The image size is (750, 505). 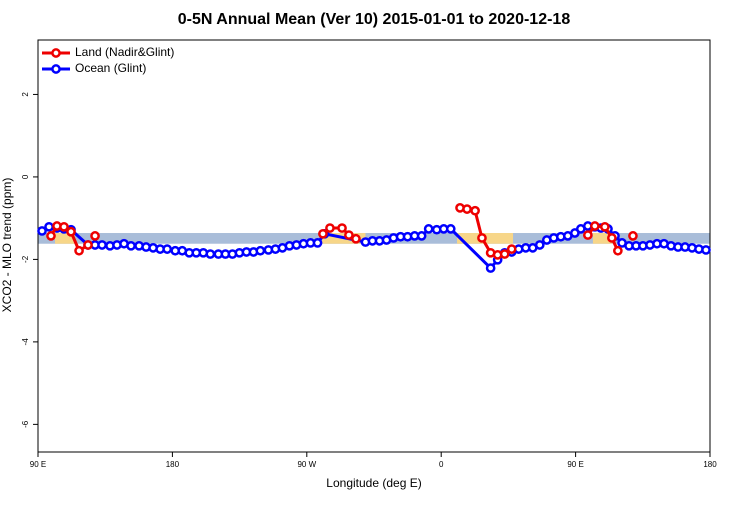 What do you see at coordinates (25, 342) in the screenshot?
I see `y-tick-label: -4` at bounding box center [25, 342].